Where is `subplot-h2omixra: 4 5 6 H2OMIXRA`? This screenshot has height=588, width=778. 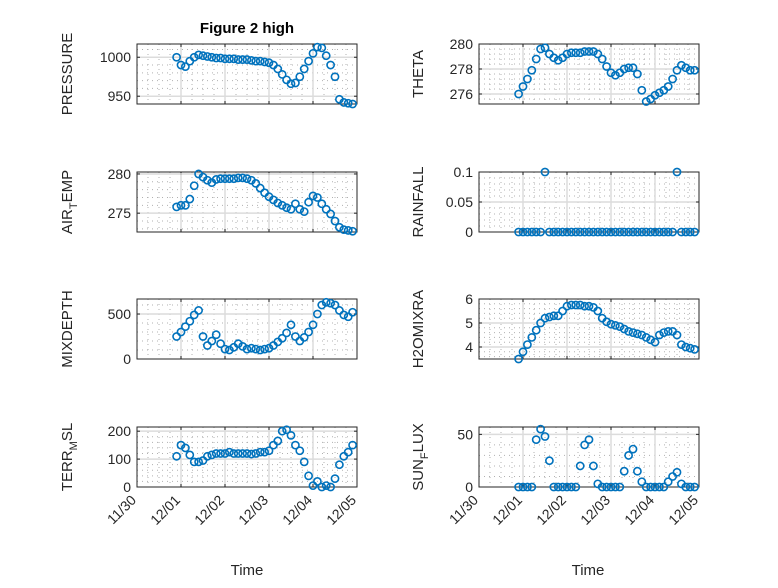 subplot-h2omixra: 4 5 6 H2OMIXRA is located at coordinates (555, 329).